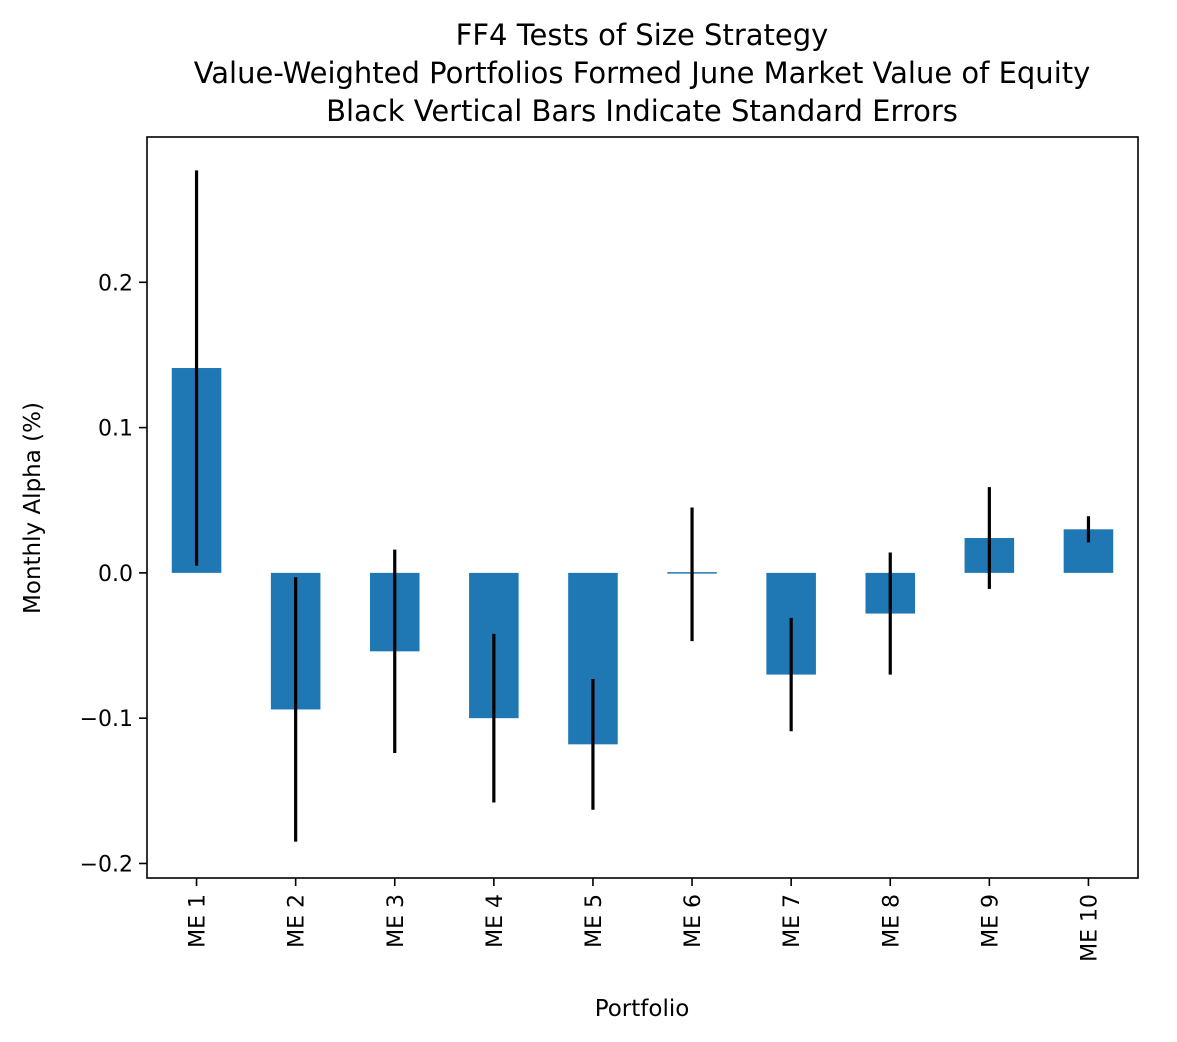  What do you see at coordinates (990, 921) in the screenshot?
I see `x-tick-label-9: ME 9` at bounding box center [990, 921].